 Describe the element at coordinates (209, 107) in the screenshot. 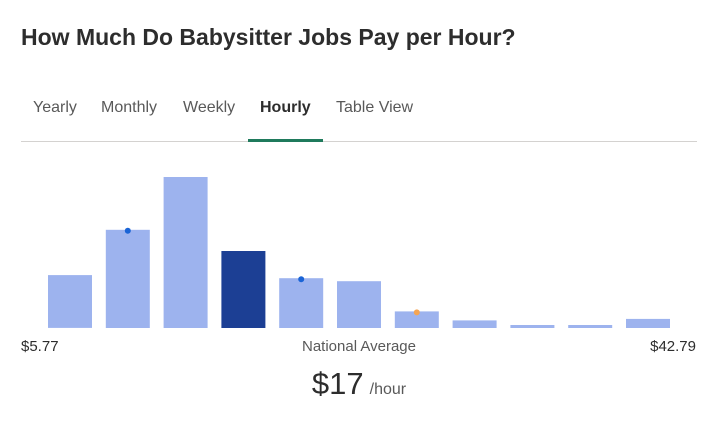

I see `tab-weekly: Weekly` at that location.